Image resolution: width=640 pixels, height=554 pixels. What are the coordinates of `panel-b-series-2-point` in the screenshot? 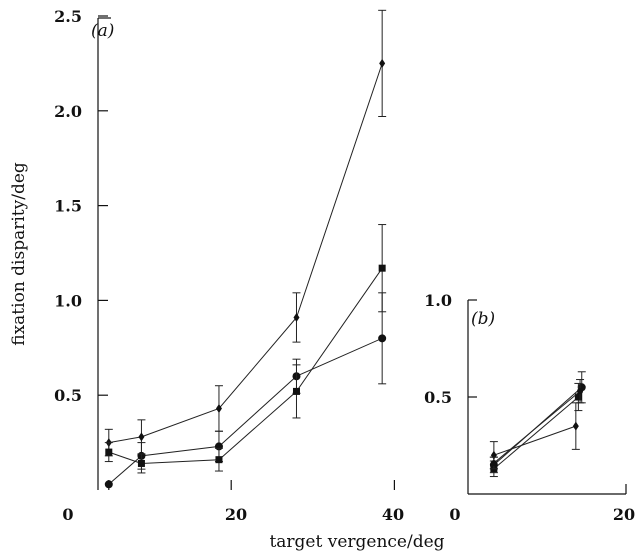 It's located at (578, 397).